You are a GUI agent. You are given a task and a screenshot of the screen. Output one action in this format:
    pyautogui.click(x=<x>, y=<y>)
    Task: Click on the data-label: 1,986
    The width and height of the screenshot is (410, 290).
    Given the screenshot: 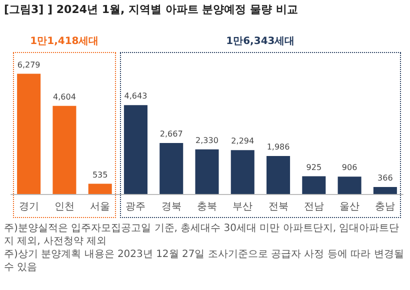 What is the action you would take?
    pyautogui.click(x=278, y=147)
    